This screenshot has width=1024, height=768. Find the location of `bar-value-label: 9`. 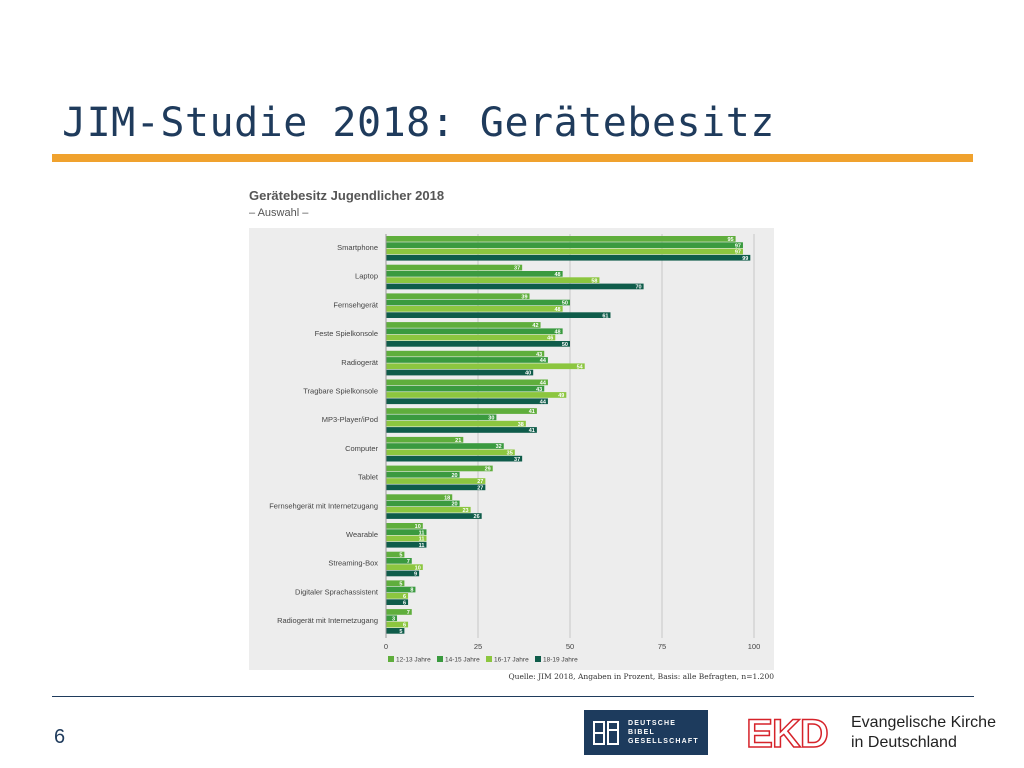

bar-value-label: 9 is located at coordinates (415, 575).